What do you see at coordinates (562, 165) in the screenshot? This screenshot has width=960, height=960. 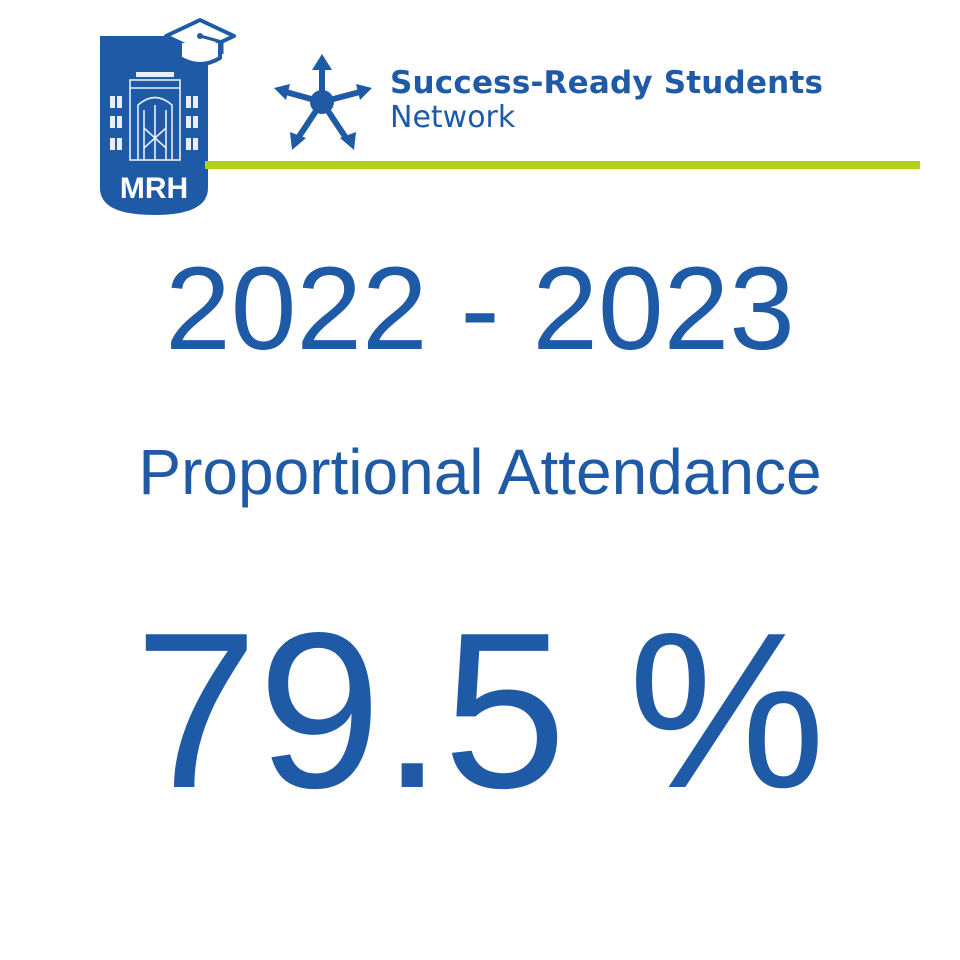 I see `accent-divider` at bounding box center [562, 165].